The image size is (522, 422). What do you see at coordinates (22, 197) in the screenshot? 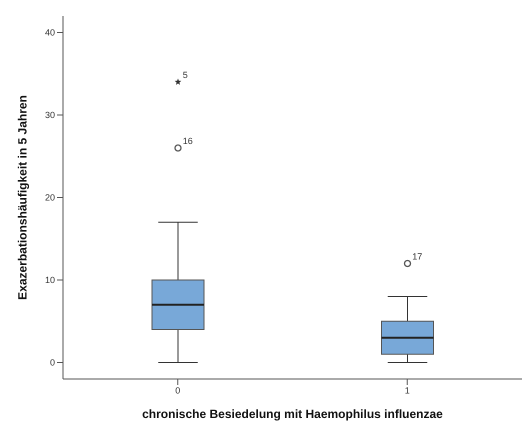
I see `y-axis-title: Exazerbationshäufigkeit in 5 Jahren` at bounding box center [22, 197].